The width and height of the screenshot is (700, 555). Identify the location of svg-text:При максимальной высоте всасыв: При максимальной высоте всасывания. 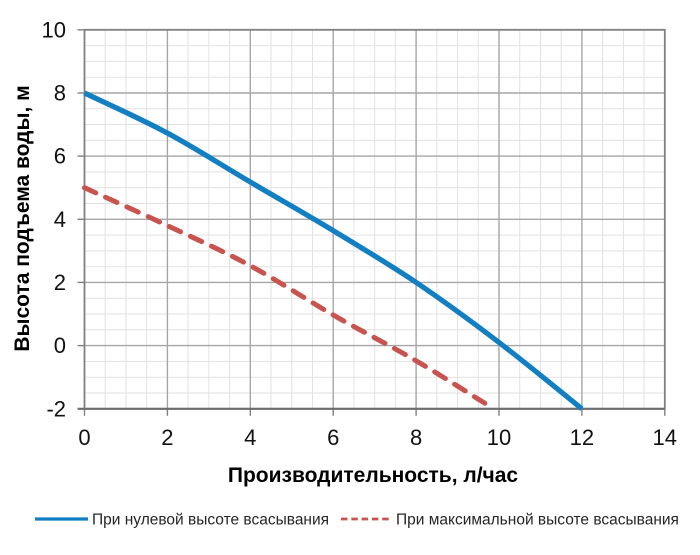
(537, 520).